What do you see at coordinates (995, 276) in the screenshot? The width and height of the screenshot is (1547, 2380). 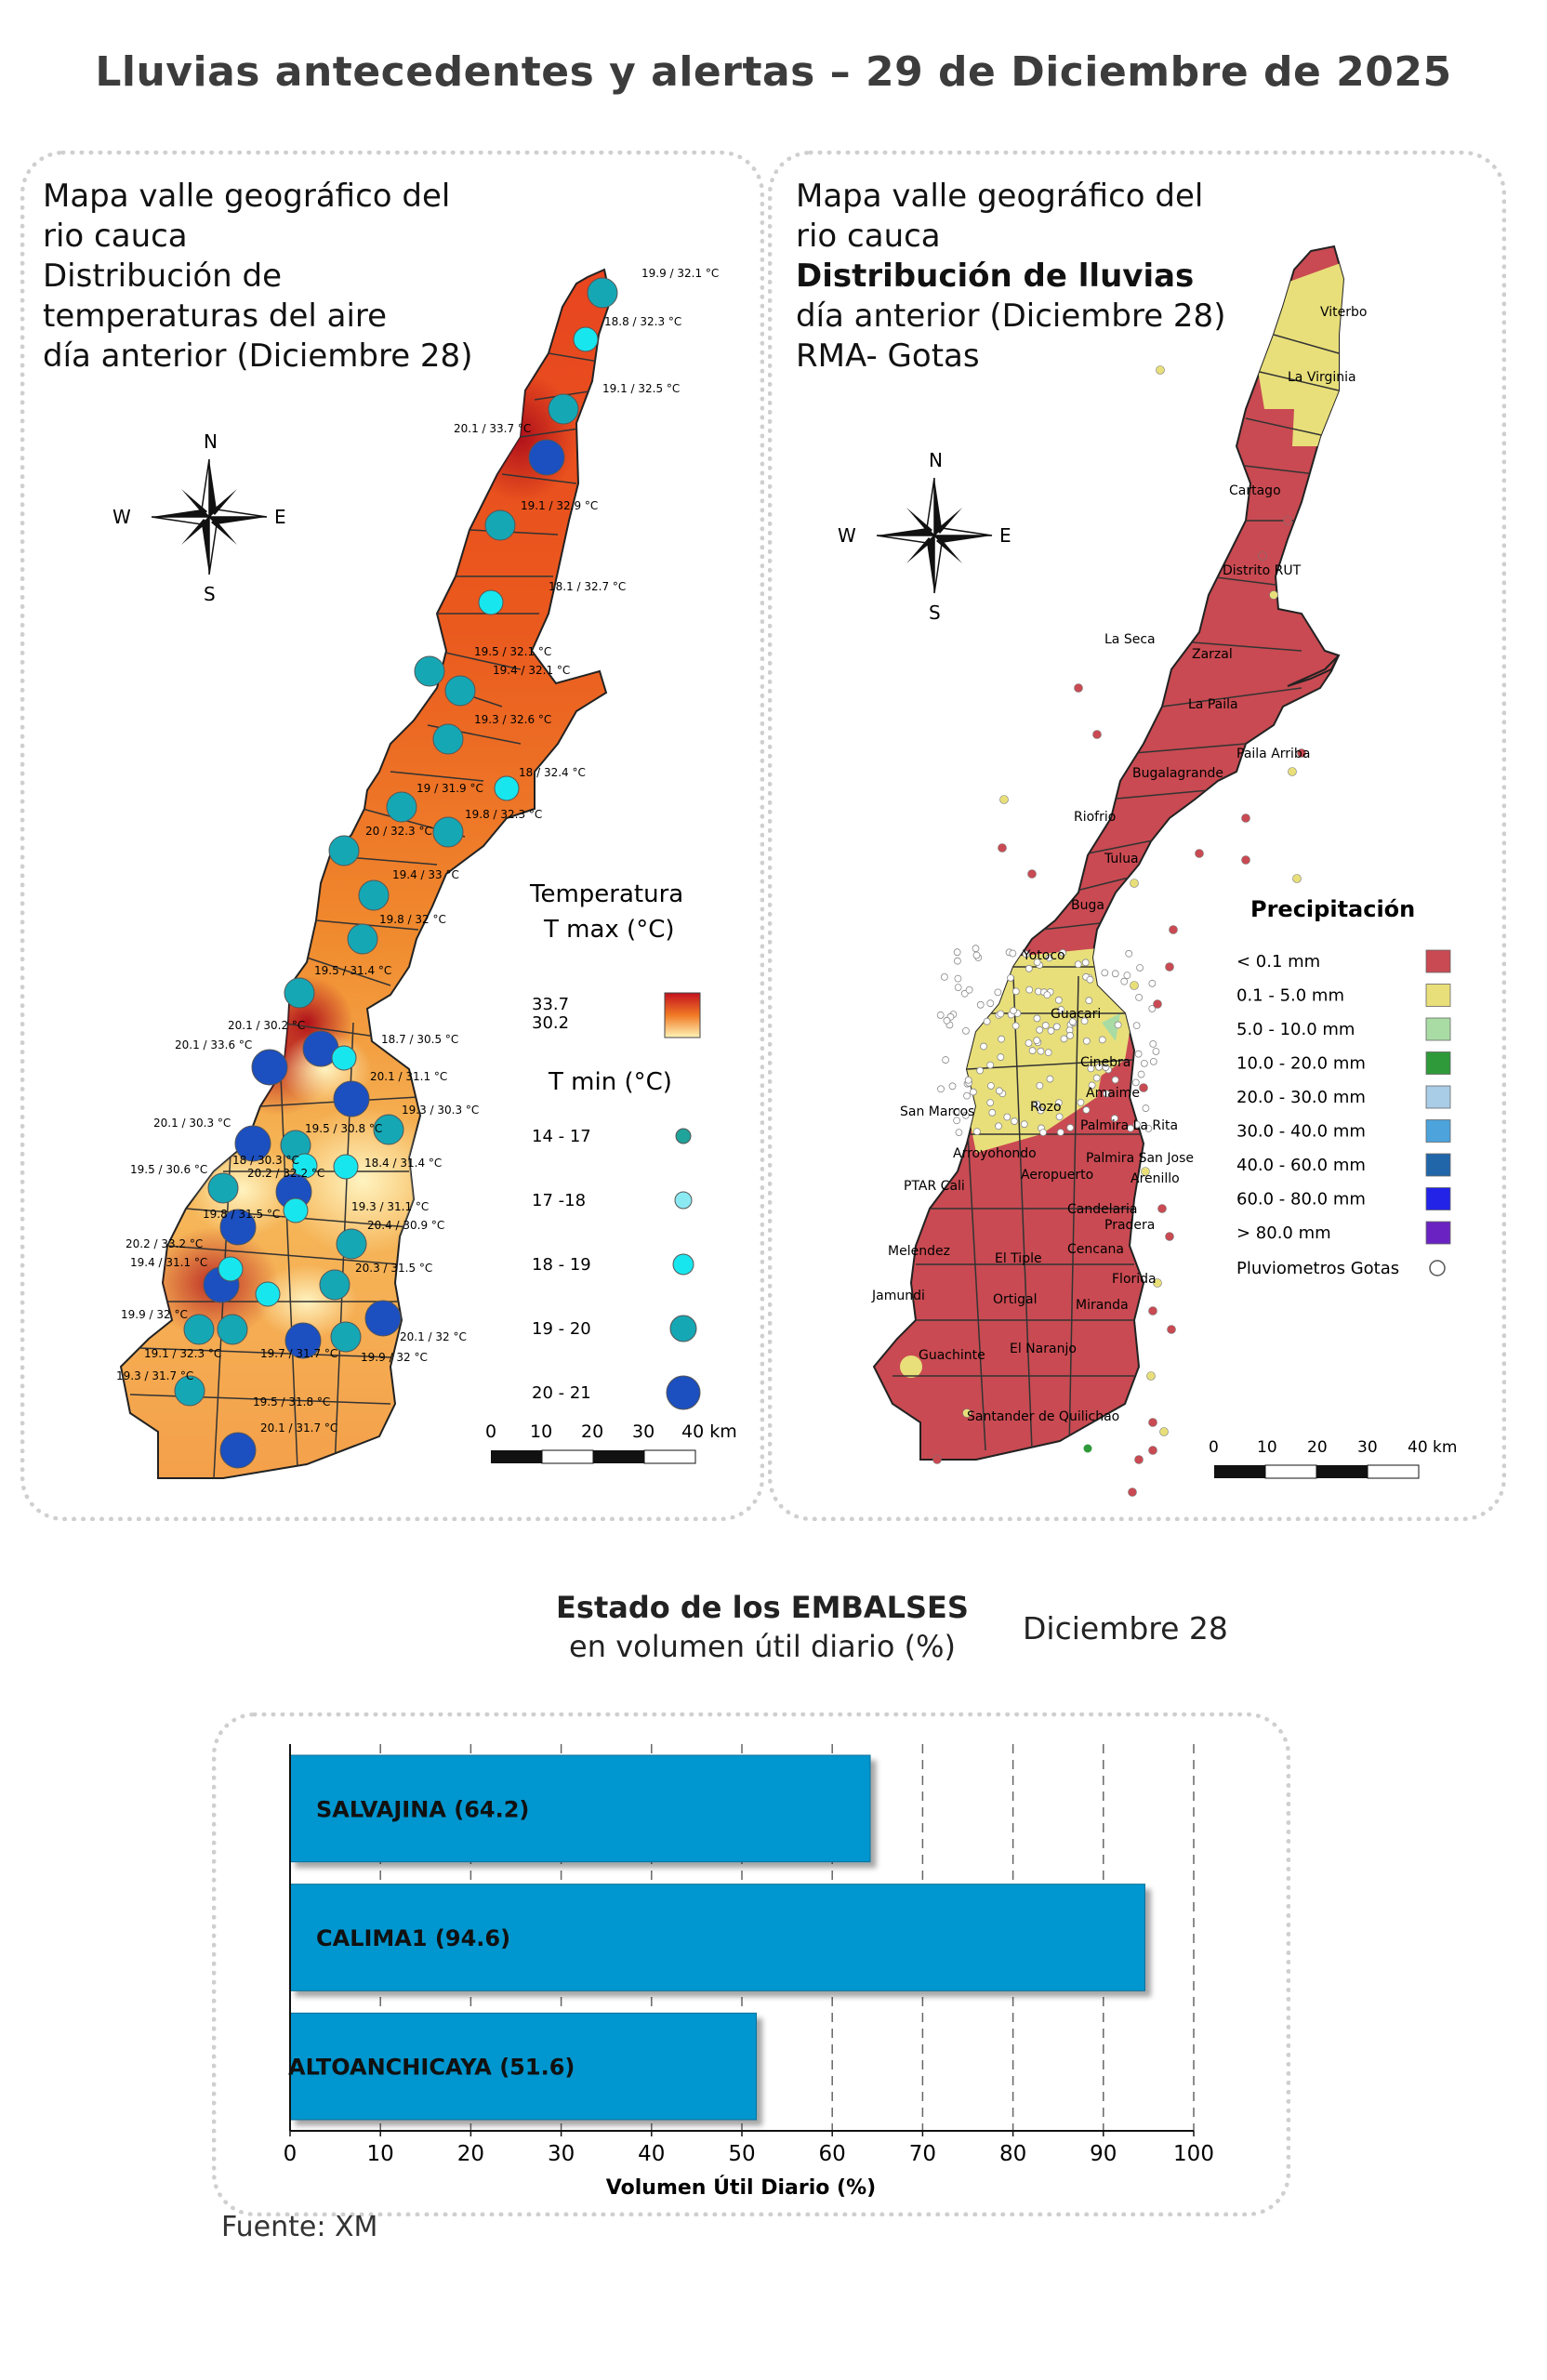 I see `heading-bold-line: Distribución de lluvias` at bounding box center [995, 276].